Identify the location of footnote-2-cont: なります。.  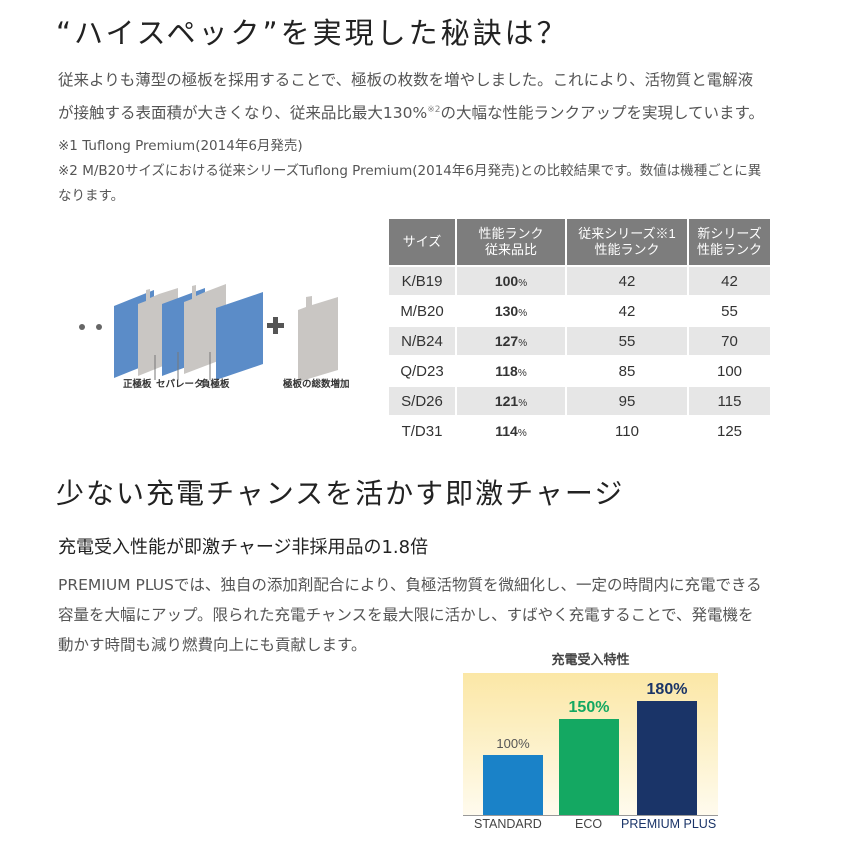
(91, 196).